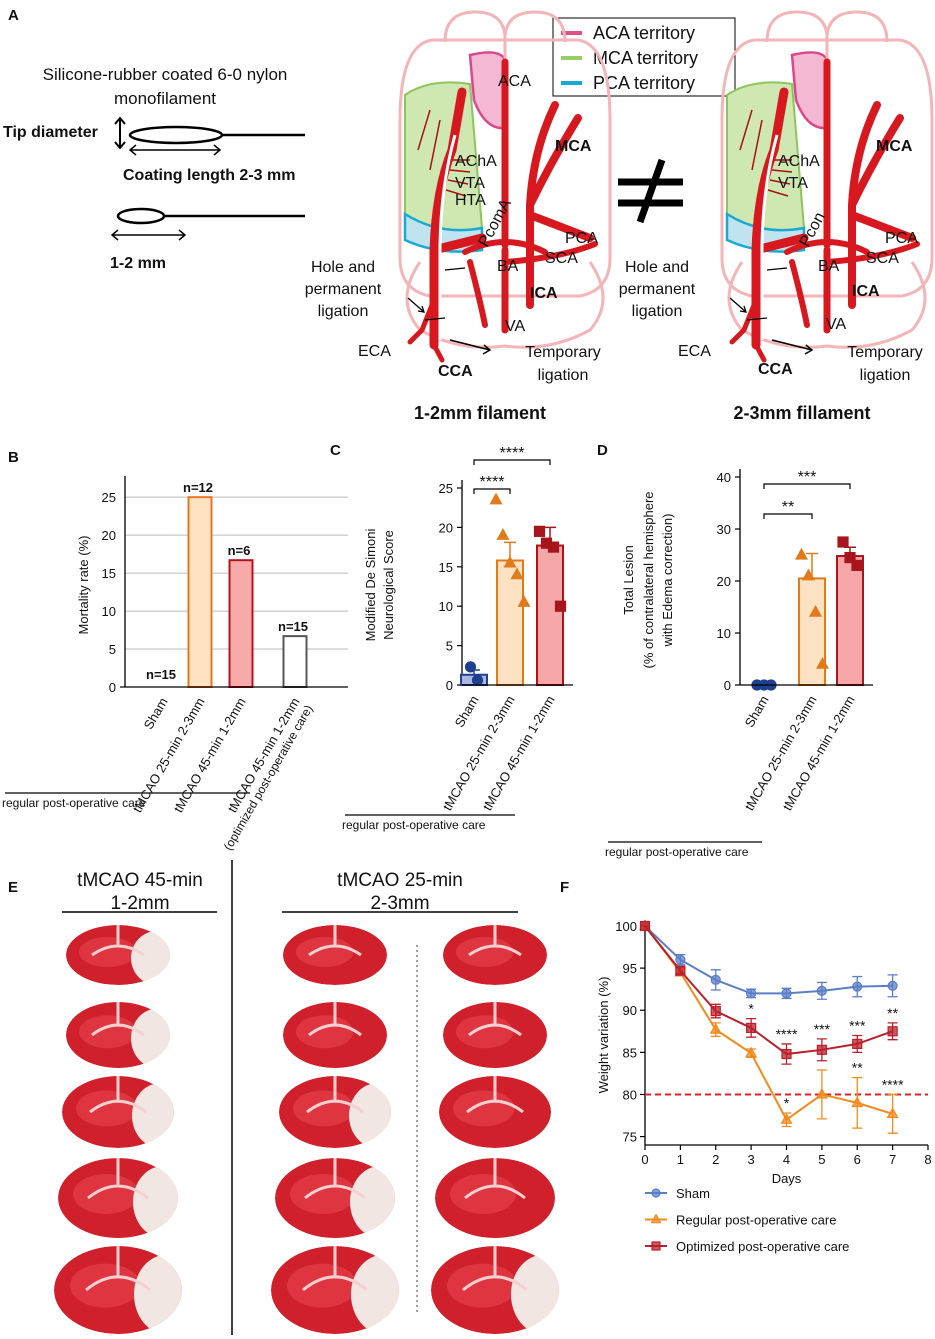  I want to click on panel-letter: A, so click(13, 15).